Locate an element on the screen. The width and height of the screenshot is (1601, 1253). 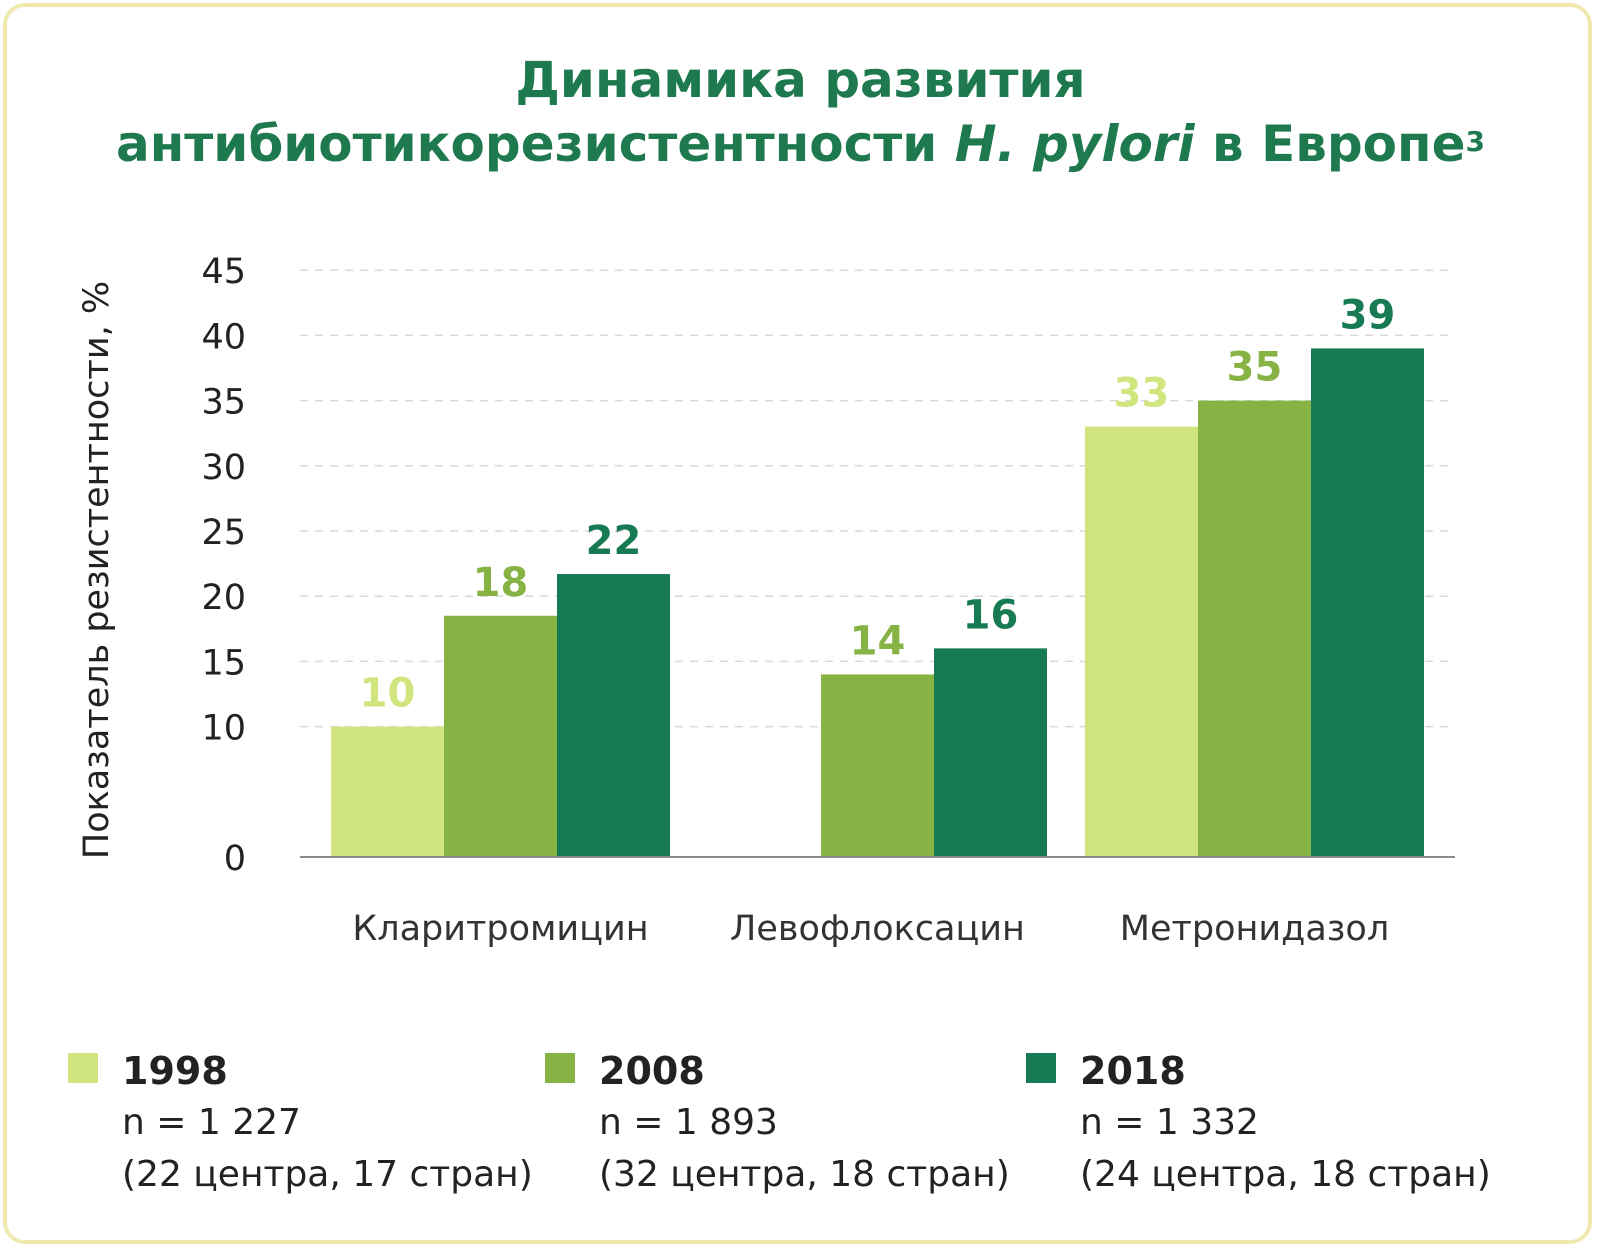
y-tick-label: 0 is located at coordinates (235, 859).